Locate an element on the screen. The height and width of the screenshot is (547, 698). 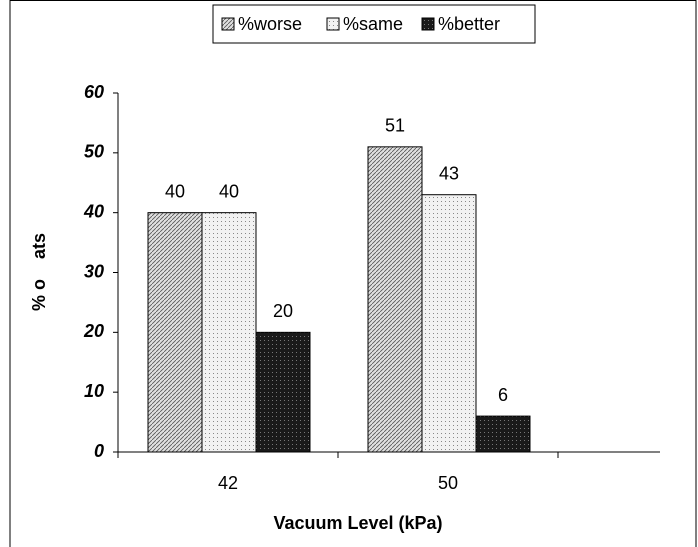
x-axis-title: Vacuum Level (kPa) is located at coordinates (357, 523).